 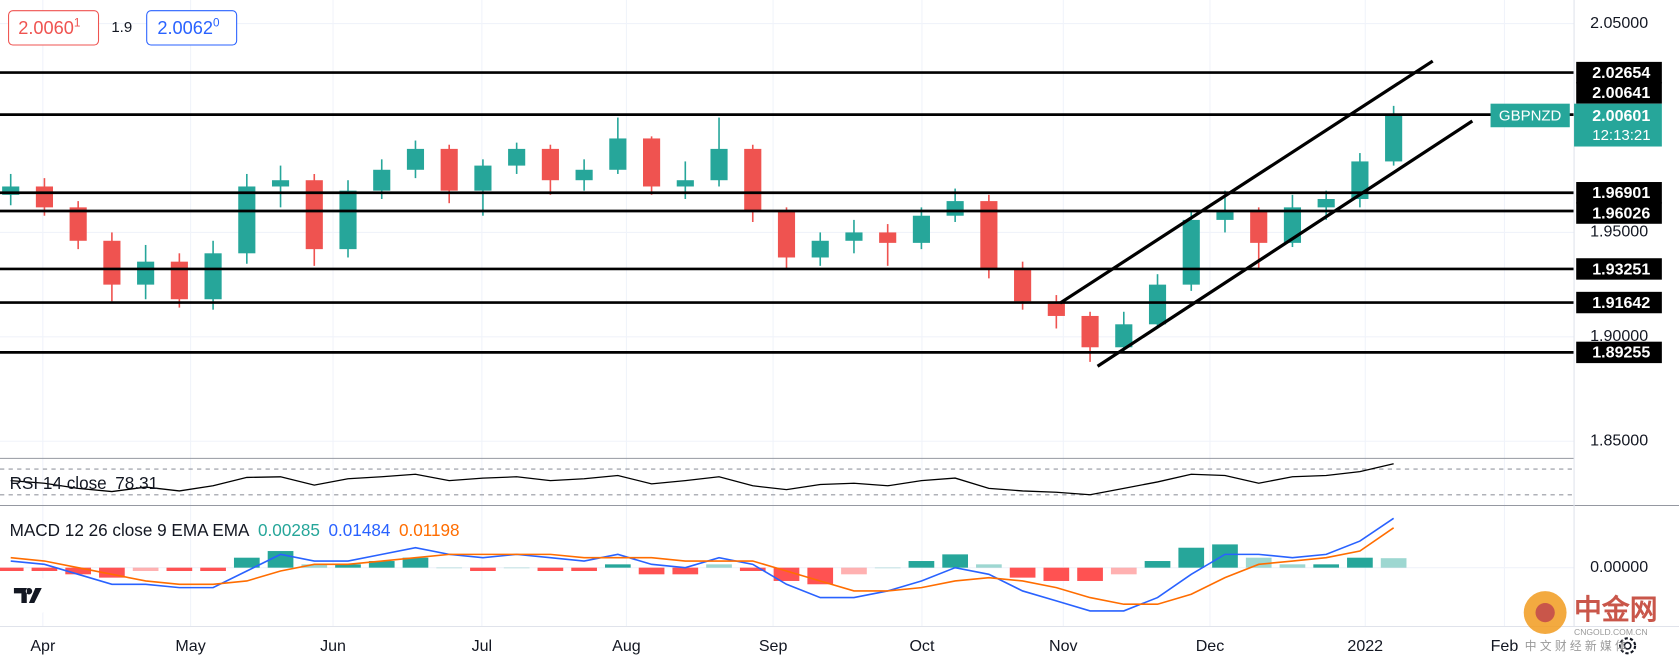 I want to click on macd-histogram-value: 0.00285, so click(x=289, y=530).